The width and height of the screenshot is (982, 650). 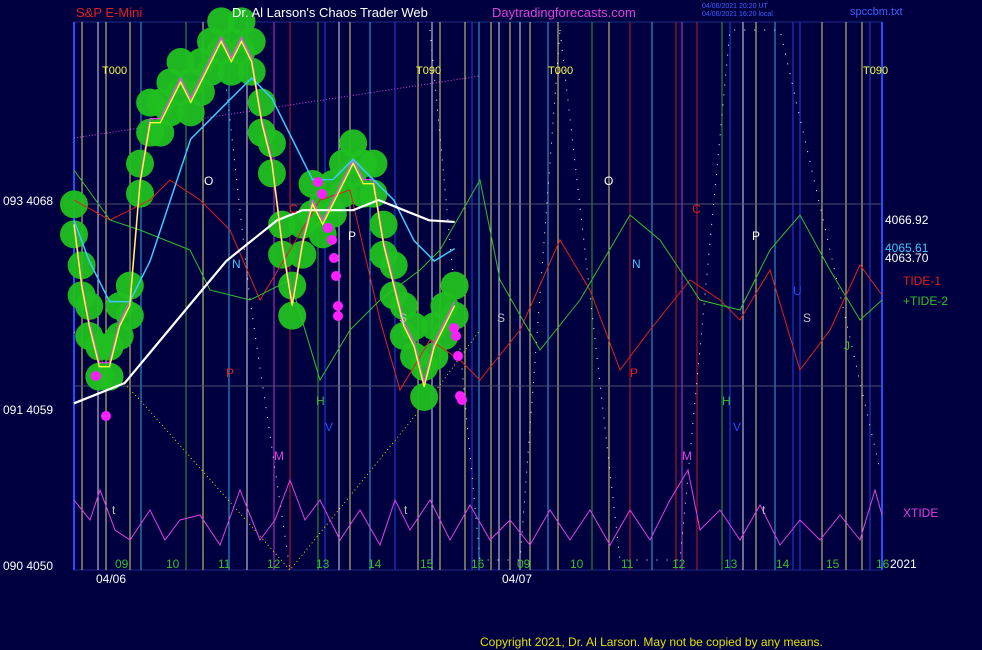 What do you see at coordinates (876, 12) in the screenshot?
I see `data-file-name: spccbm.txt` at bounding box center [876, 12].